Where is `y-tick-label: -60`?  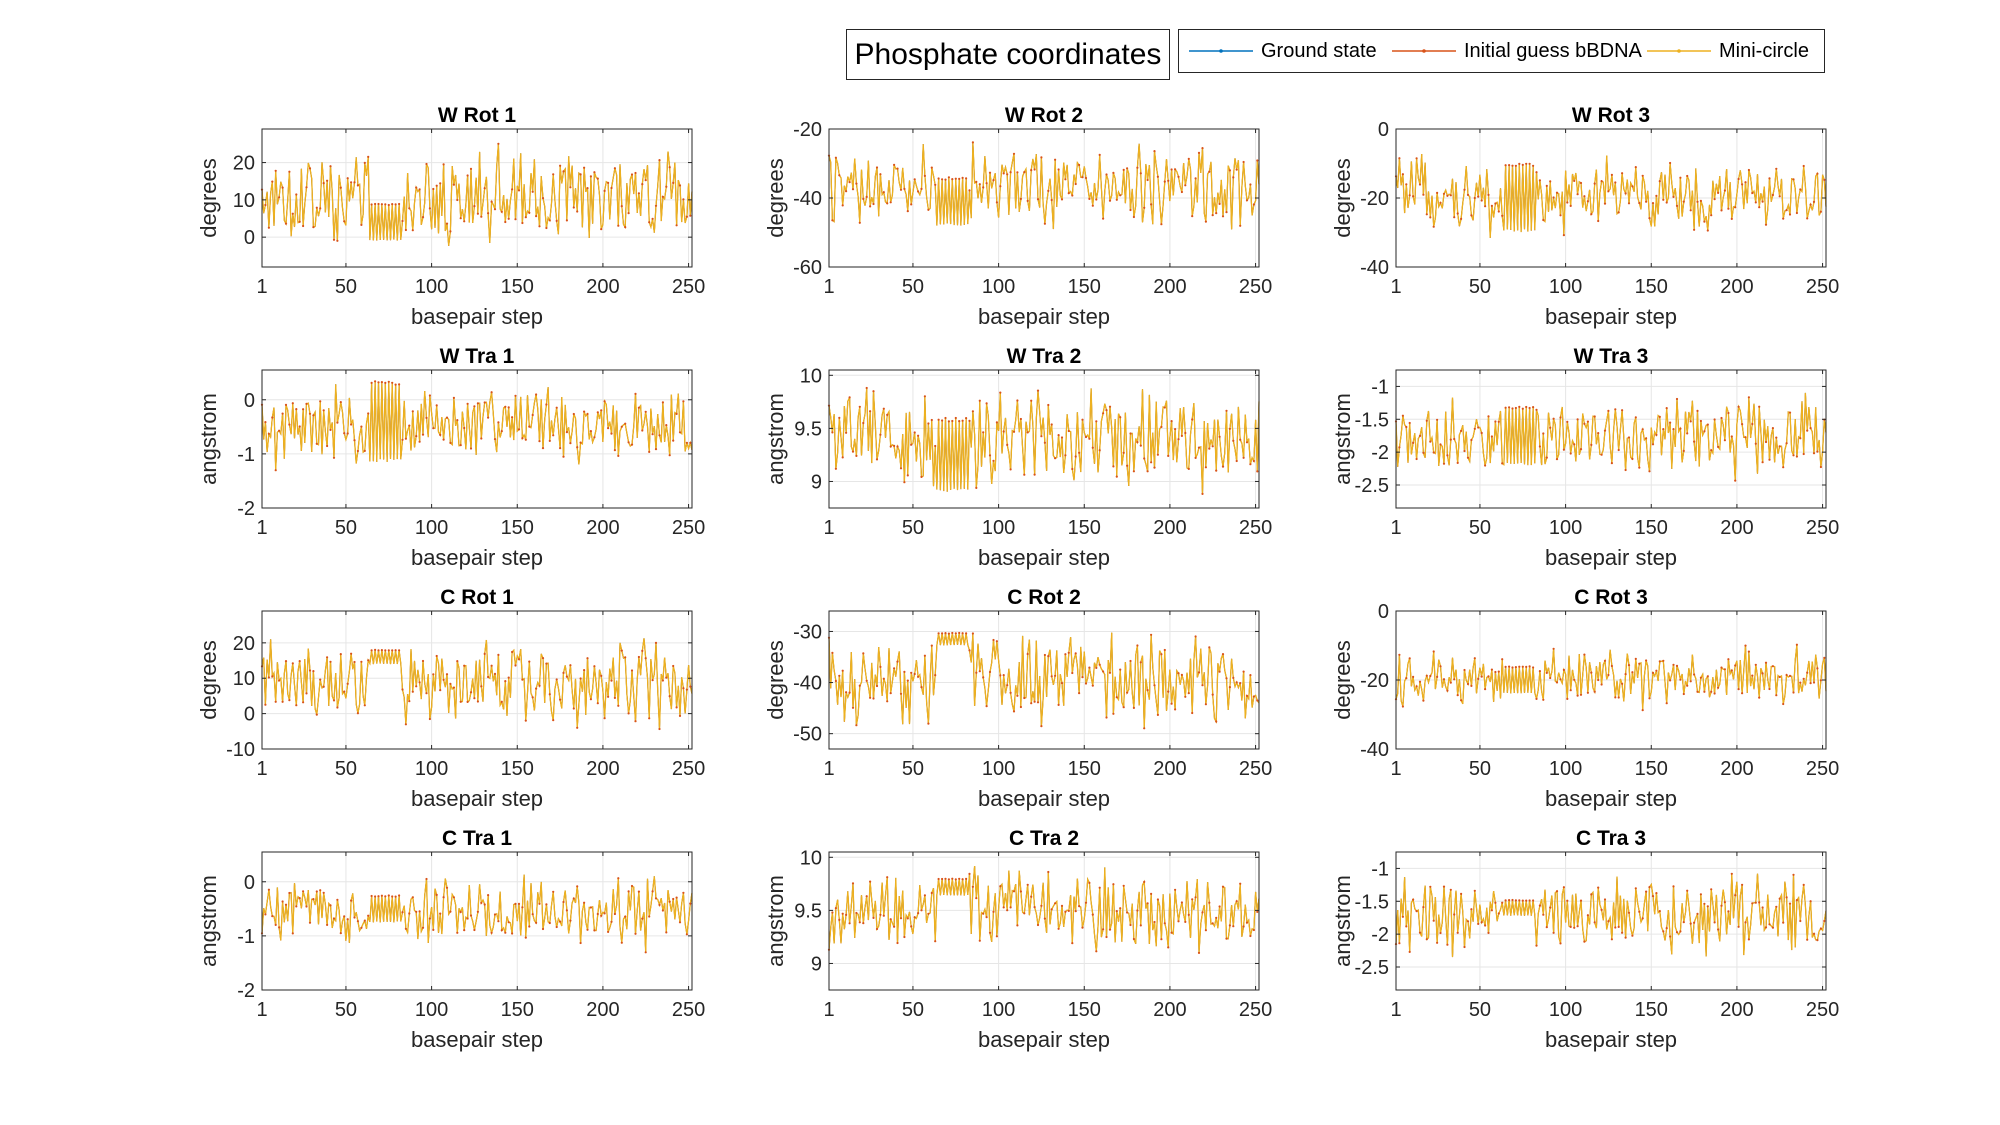
y-tick-label: -60 is located at coordinates (807, 268).